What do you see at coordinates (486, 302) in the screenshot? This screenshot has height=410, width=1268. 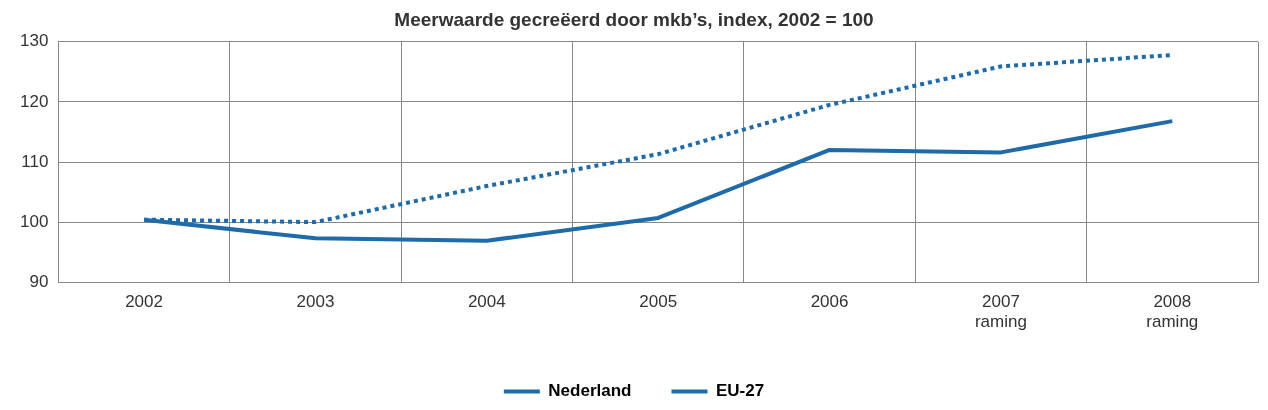 I see `x-tick-label: 2004` at bounding box center [486, 302].